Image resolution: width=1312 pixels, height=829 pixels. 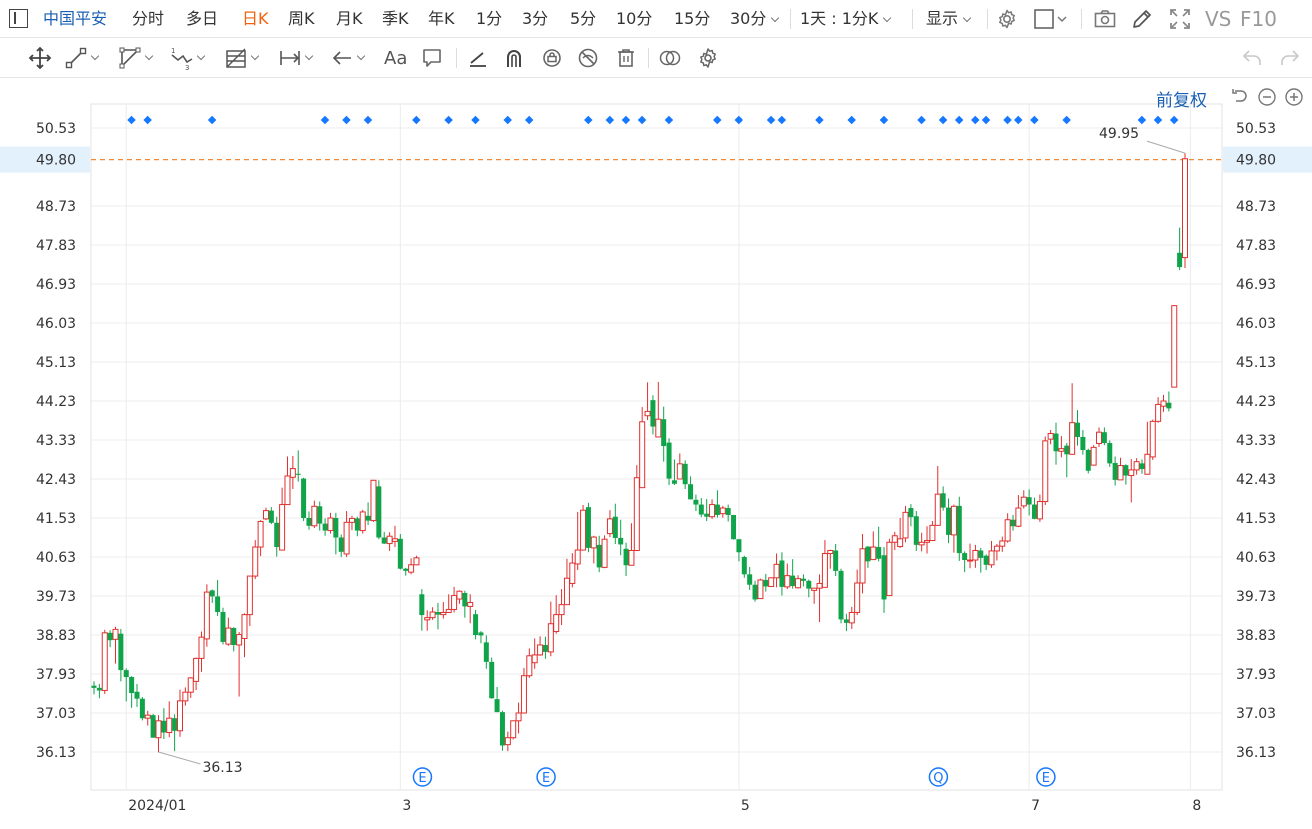 I want to click on chevron-down-icon, so click(x=95, y=56).